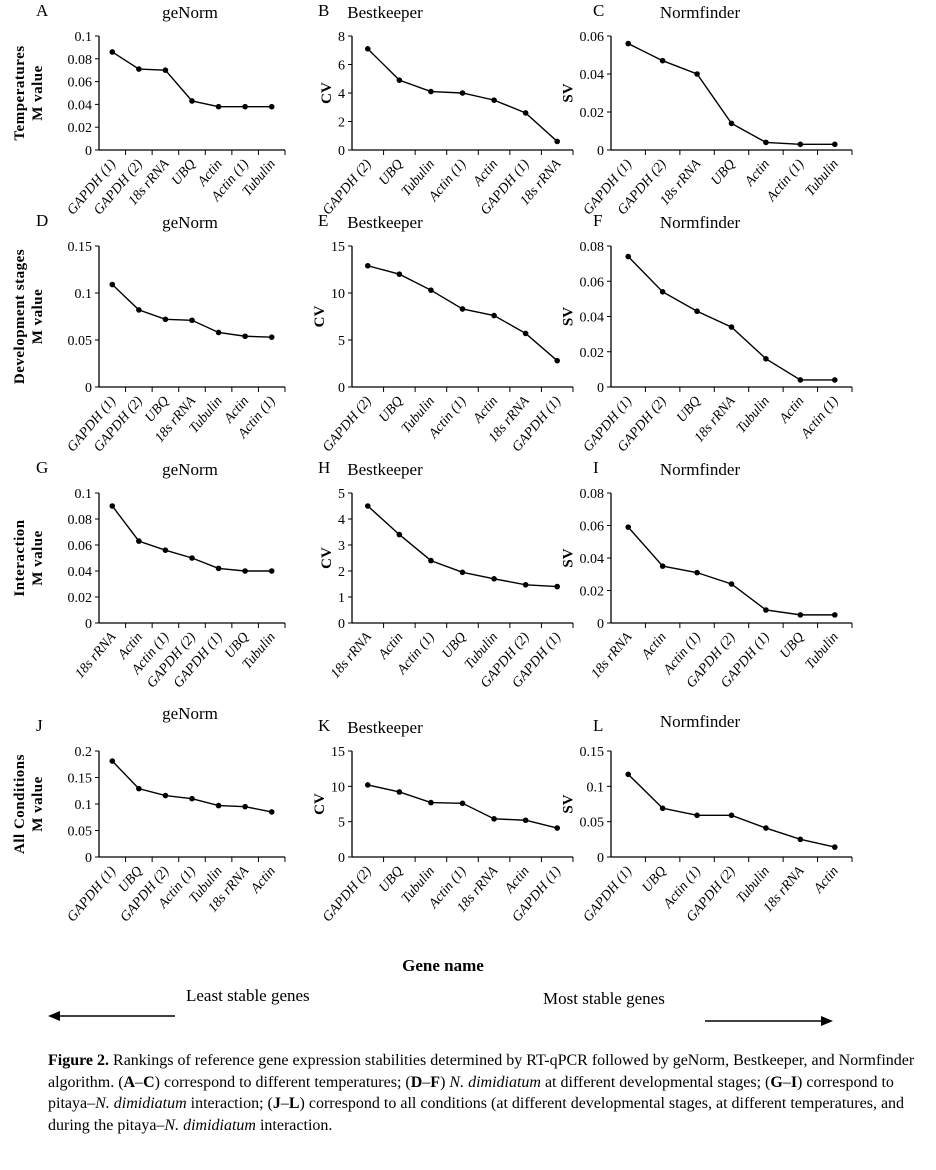 This screenshot has width=936, height=1170. What do you see at coordinates (822, 651) in the screenshot?
I see `x-tick-label: Tubulin` at bounding box center [822, 651].